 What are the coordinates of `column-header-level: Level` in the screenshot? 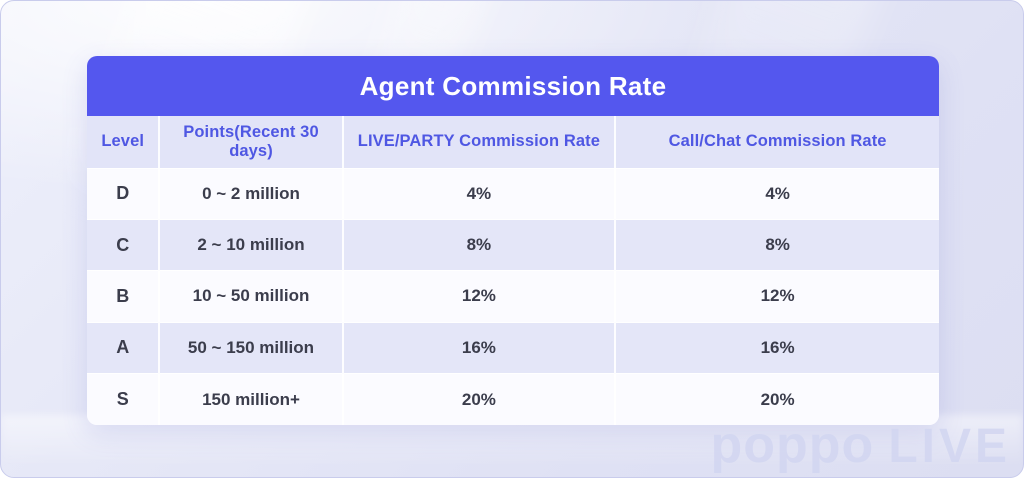 It's located at (123, 141).